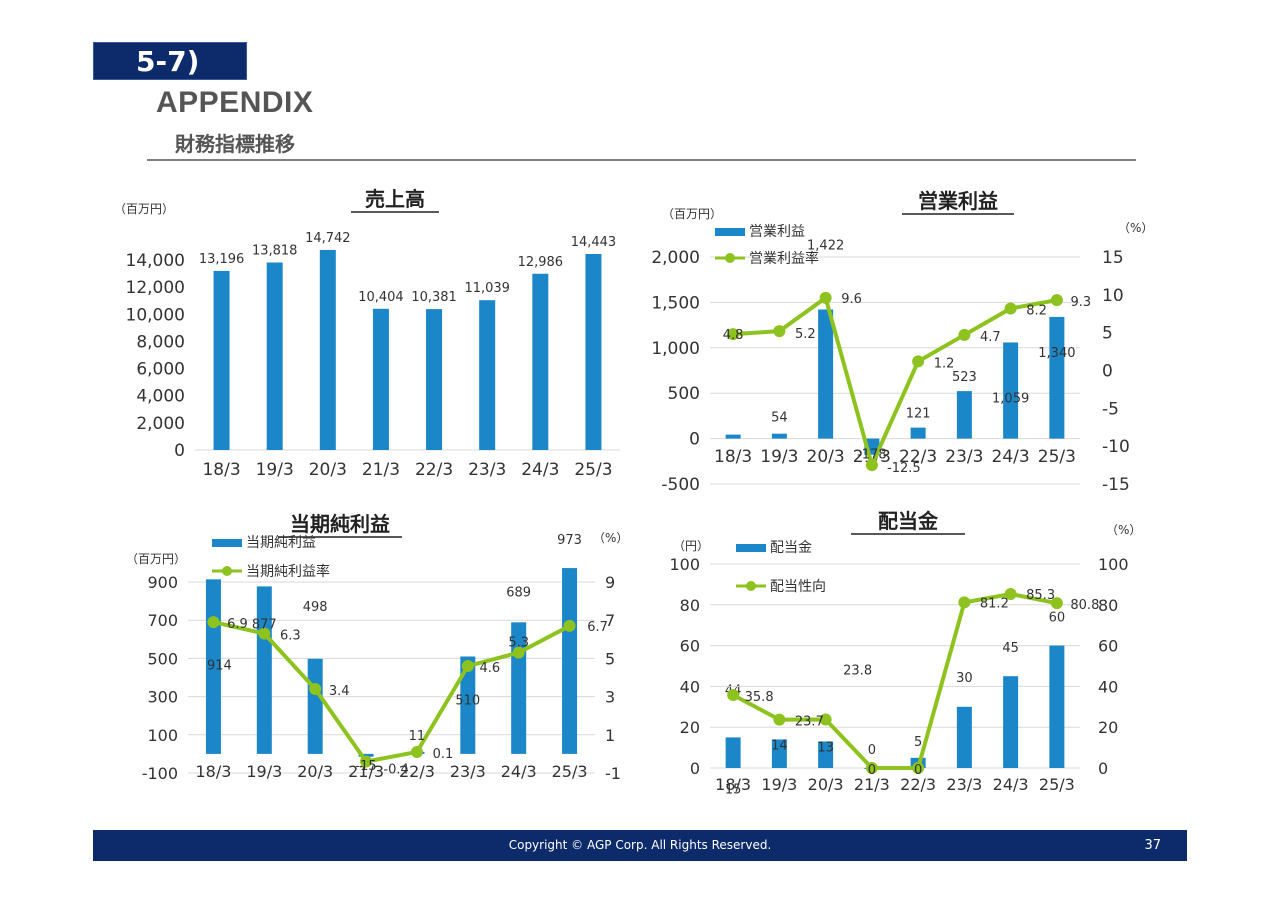  Describe the element at coordinates (1113, 564) in the screenshot. I see `y2-tick-label: 100` at that location.